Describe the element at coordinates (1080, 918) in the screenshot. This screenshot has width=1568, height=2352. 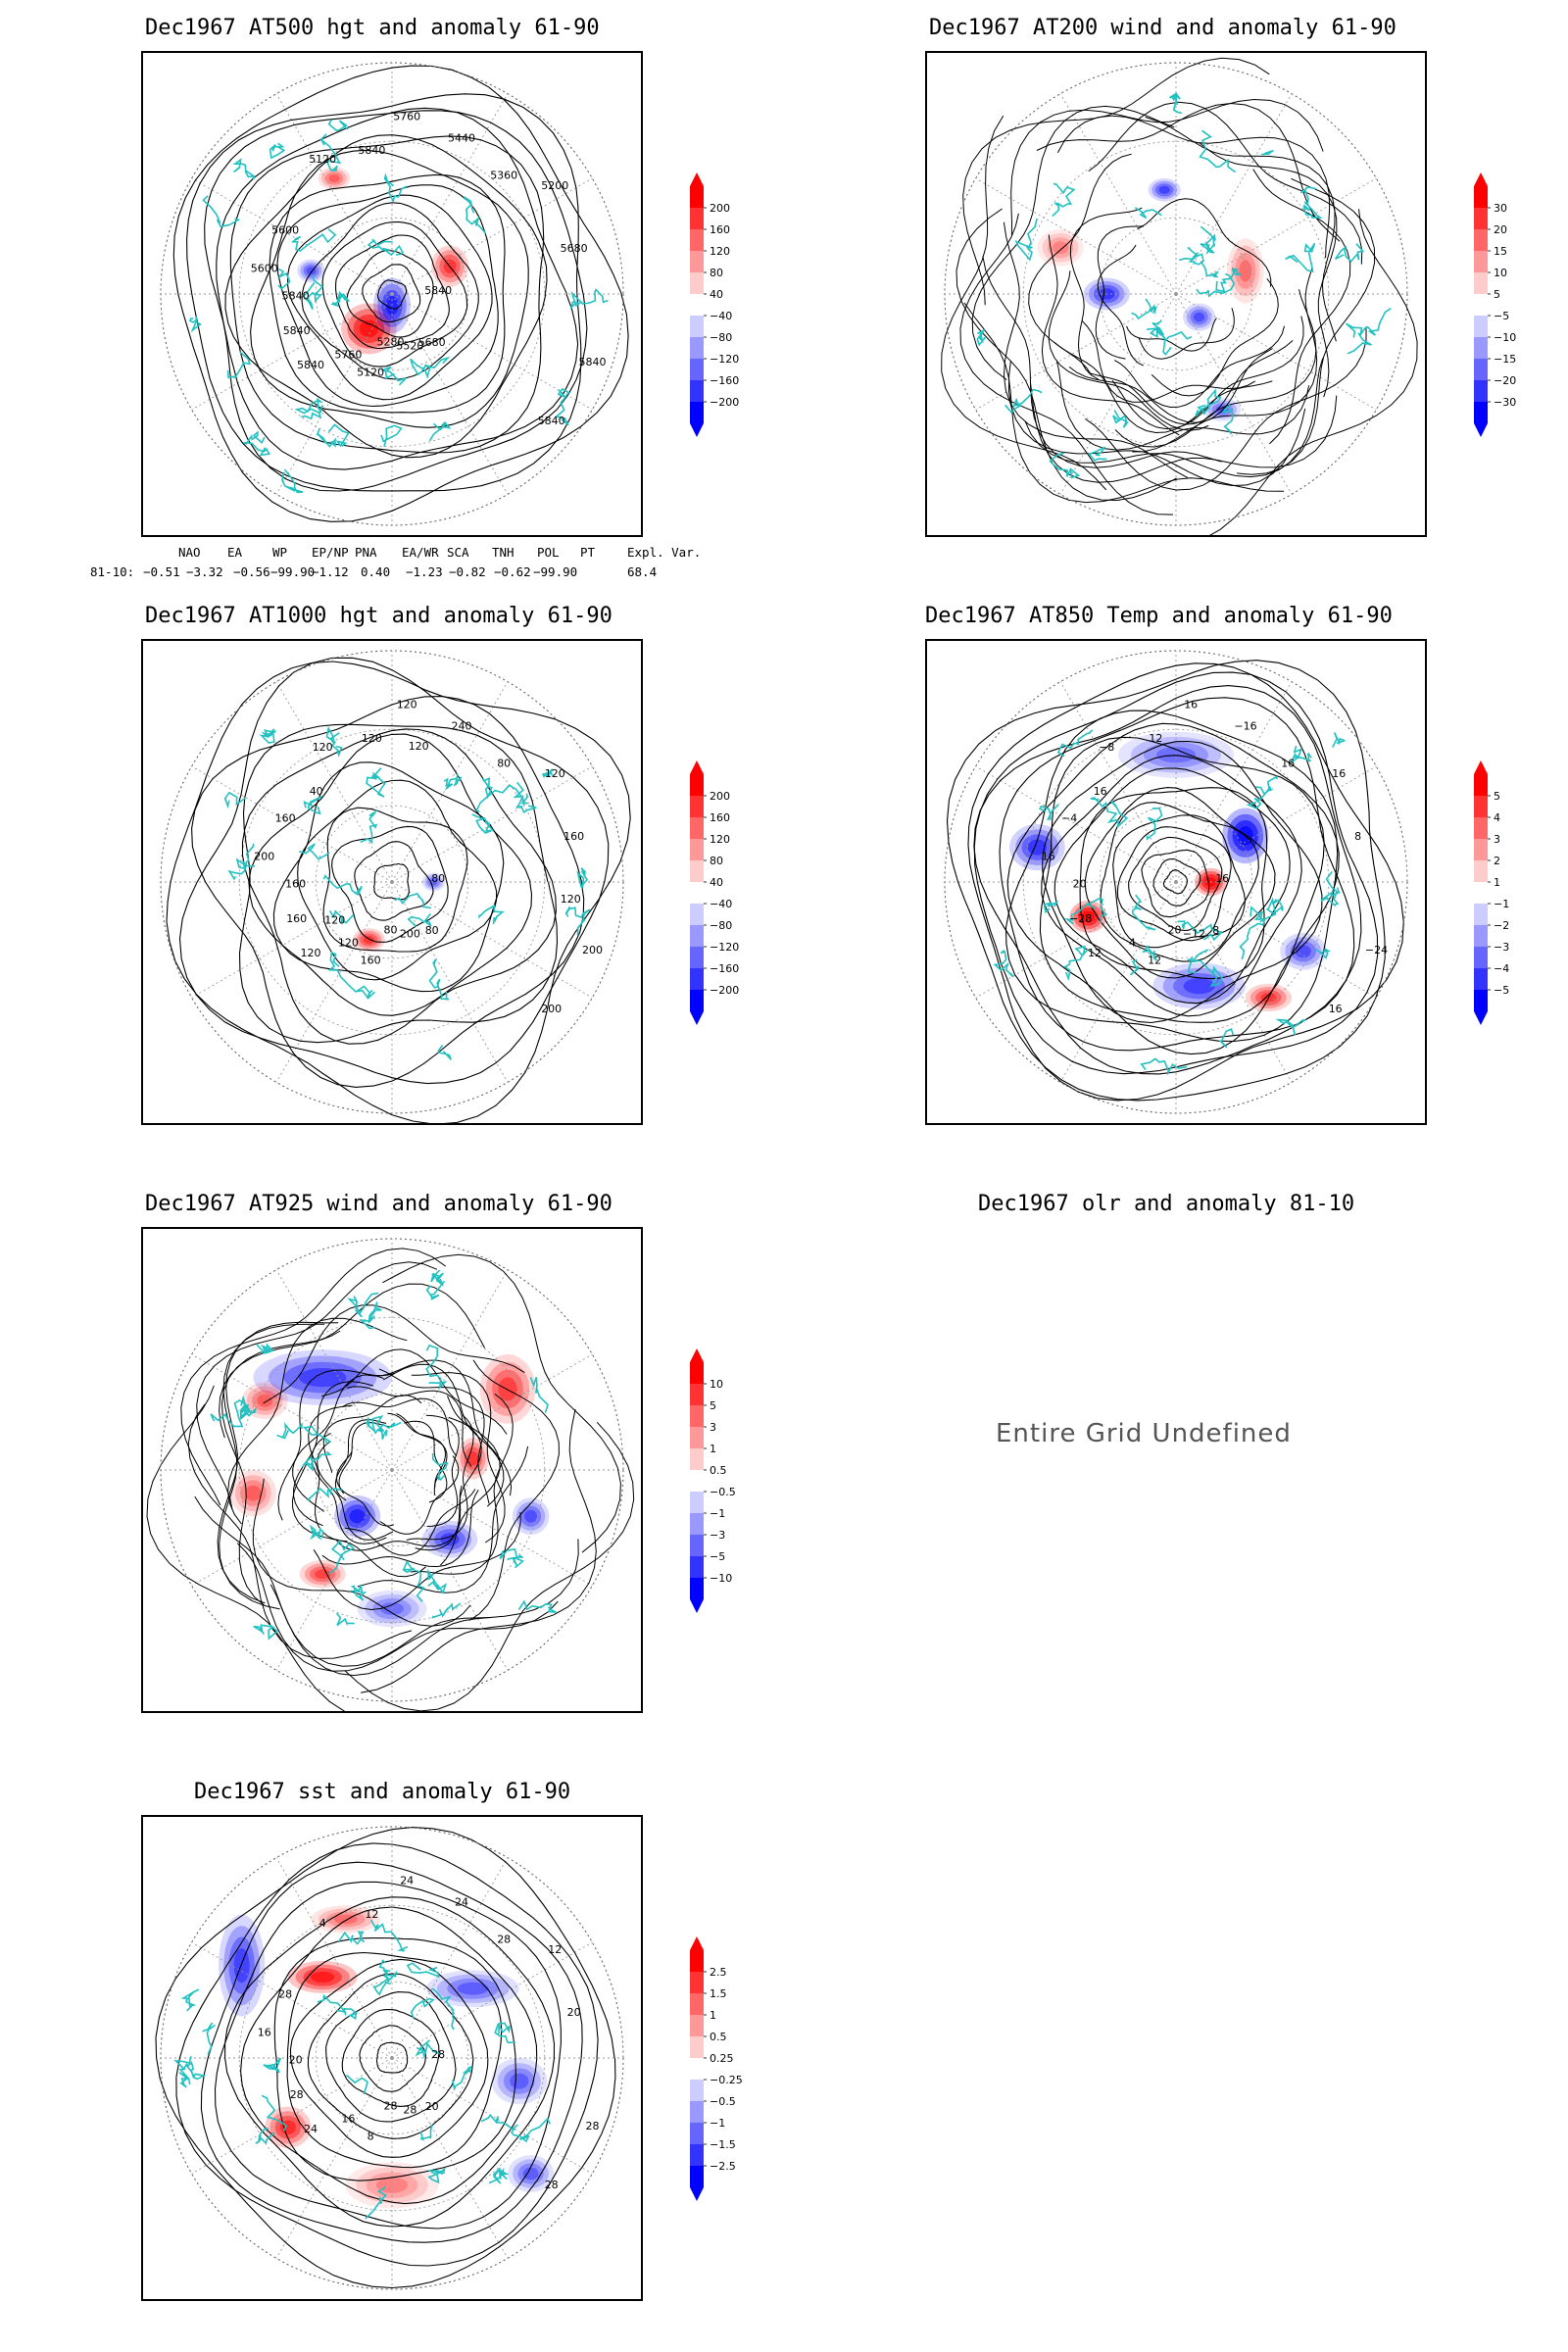
I see `contour-label: −28` at that location.